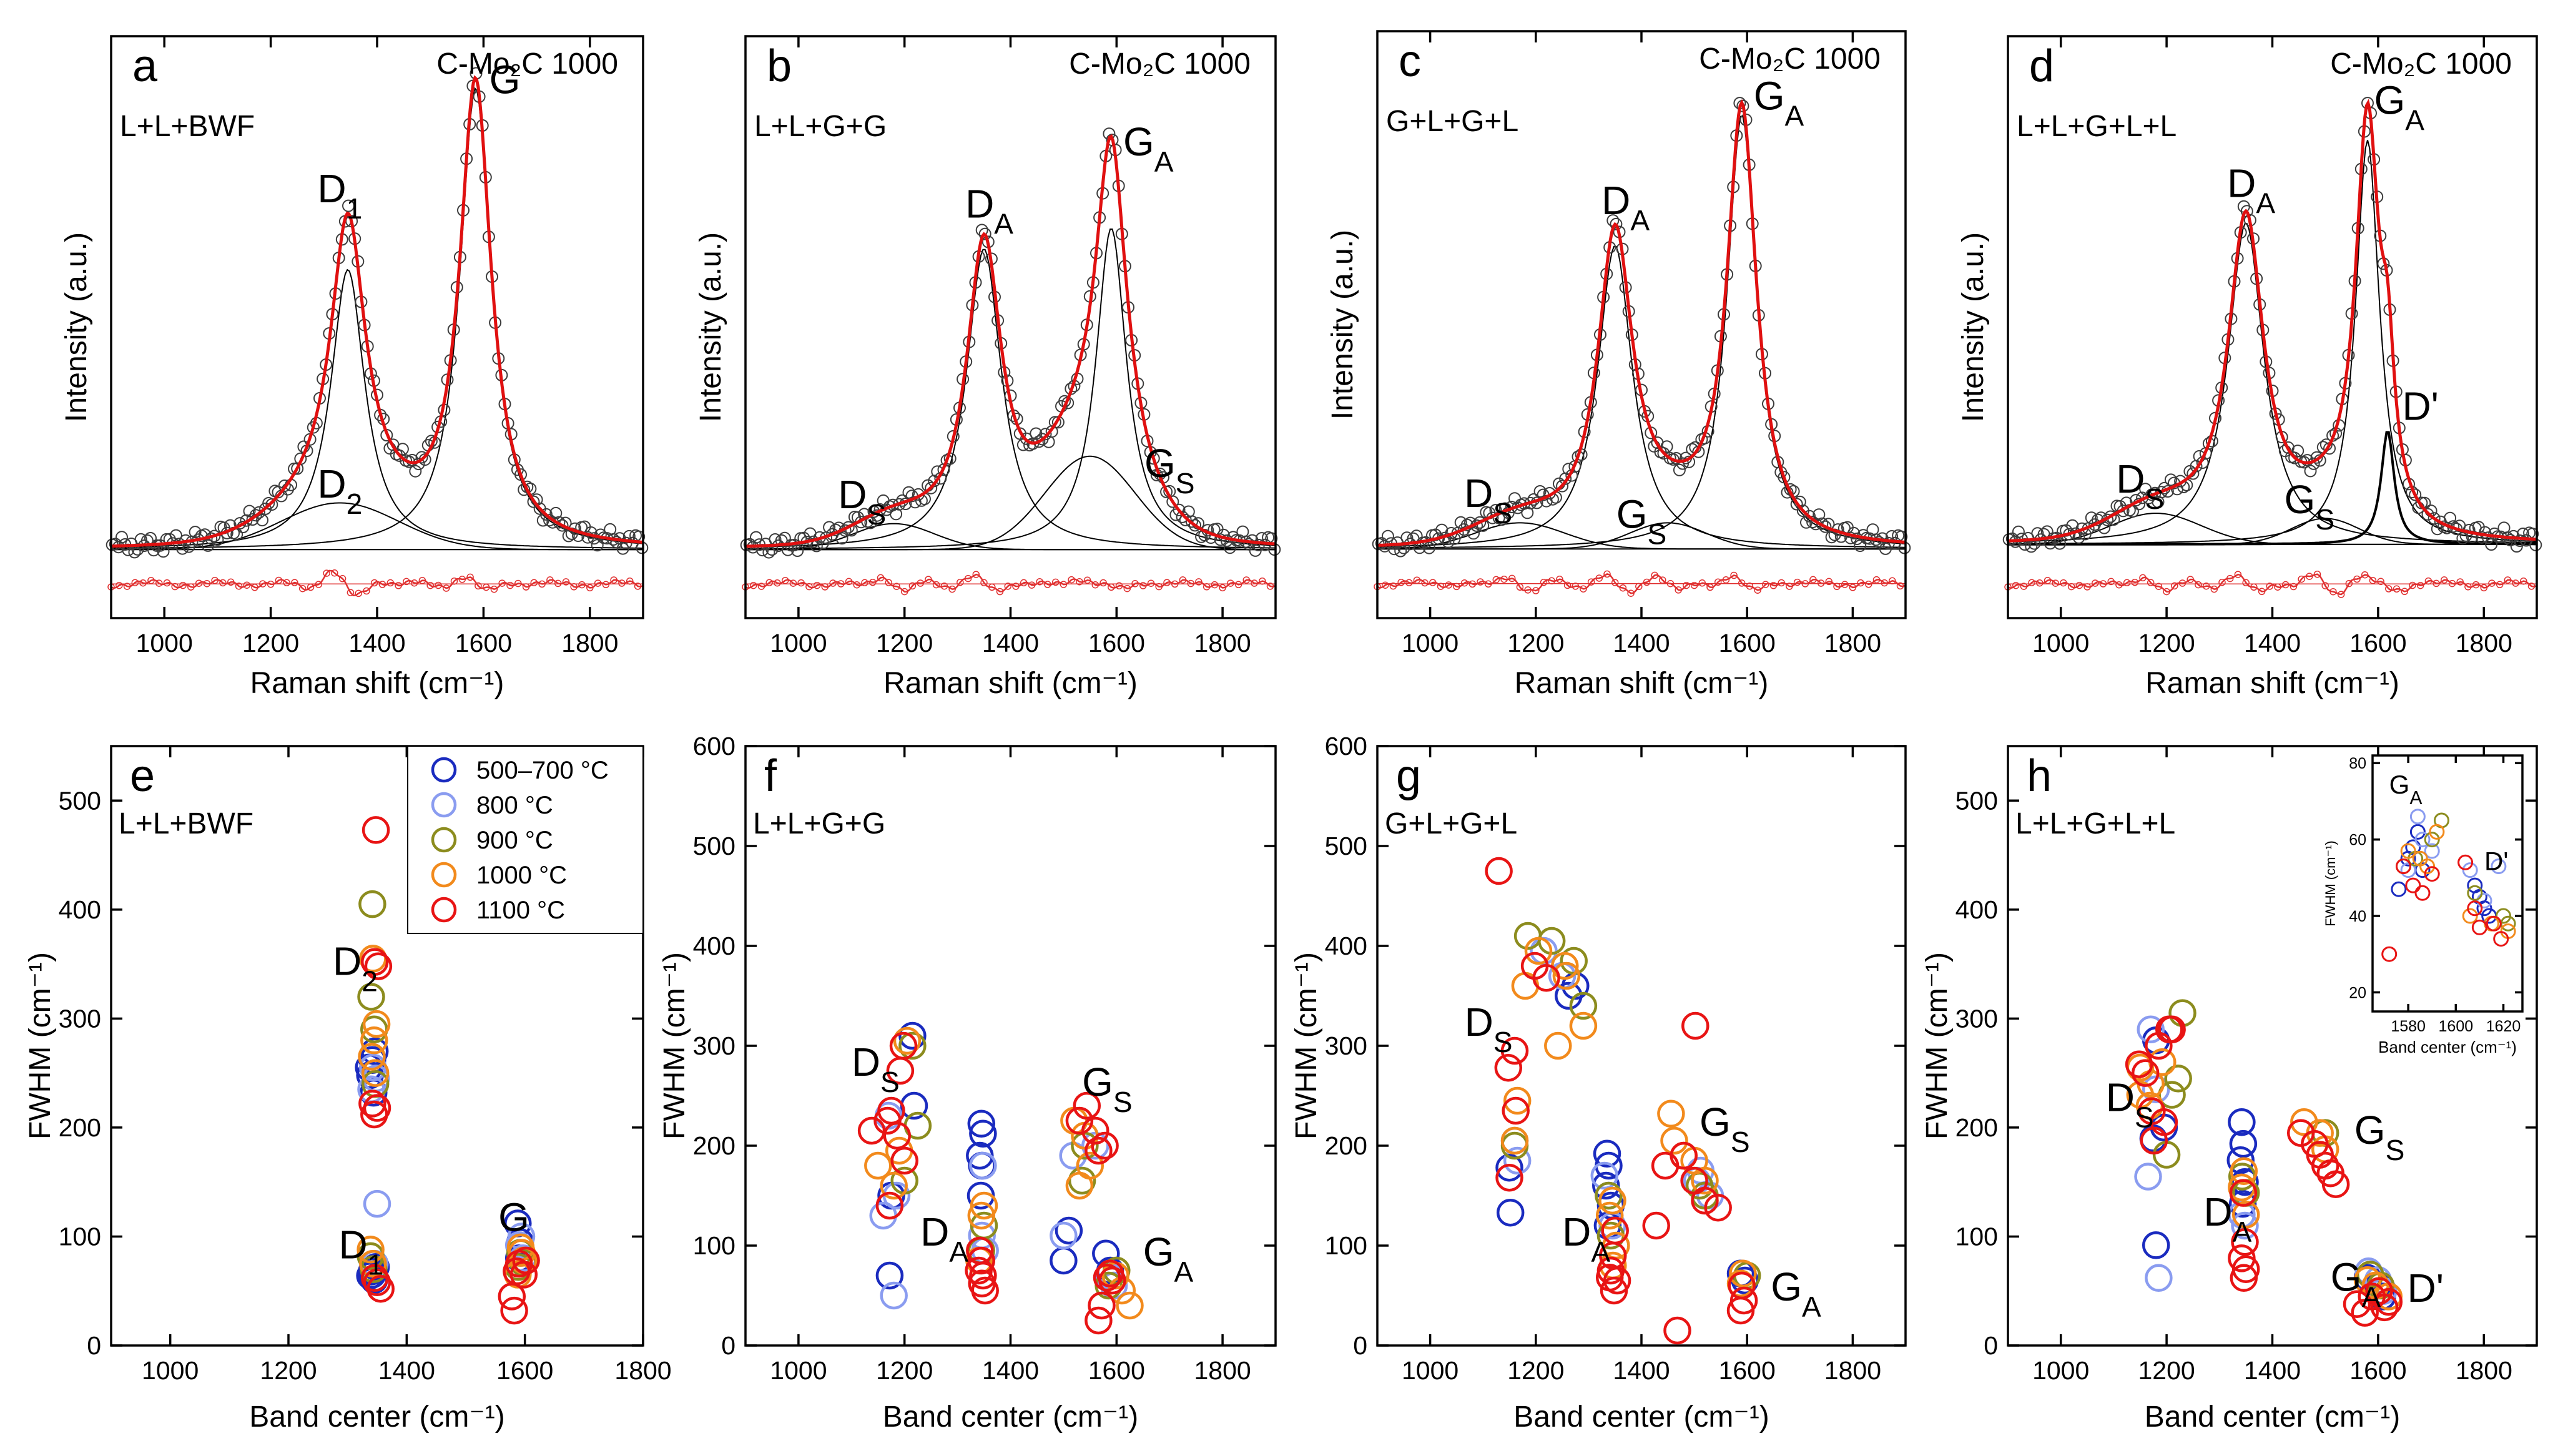 The width and height of the screenshot is (2558, 1456). What do you see at coordinates (514, 805) in the screenshot?
I see `legend-label: 800 °C` at bounding box center [514, 805].